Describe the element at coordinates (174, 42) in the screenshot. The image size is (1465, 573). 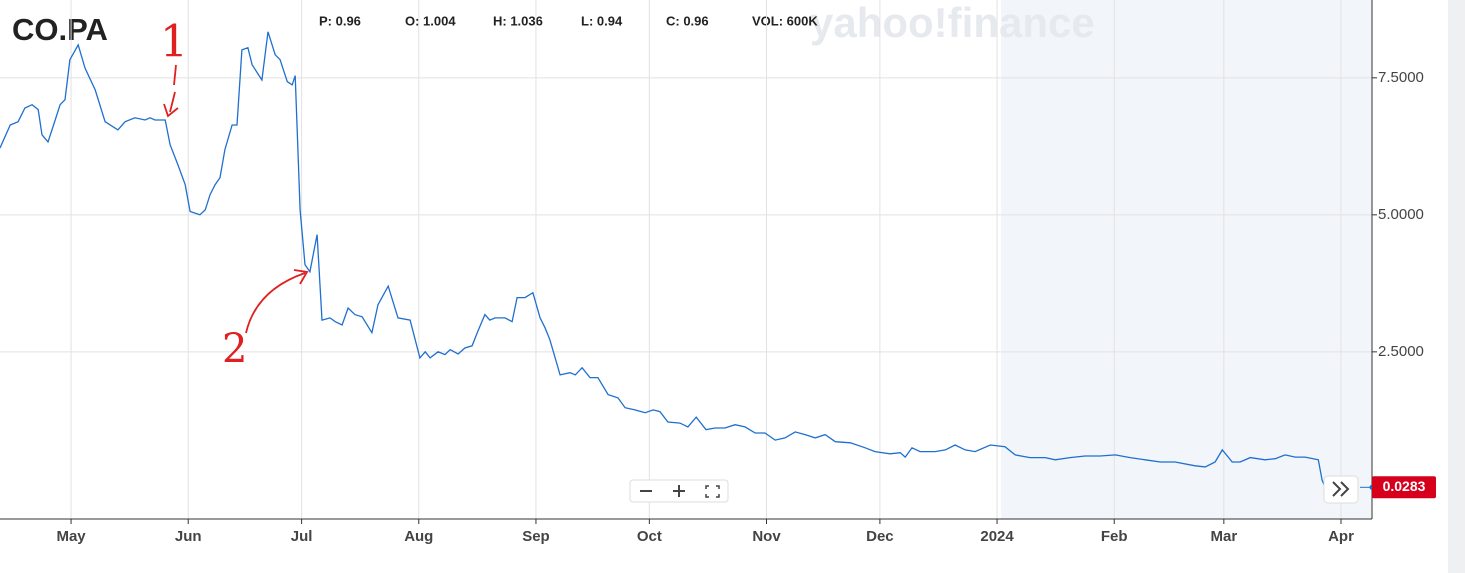
I see `annotation: 1` at that location.